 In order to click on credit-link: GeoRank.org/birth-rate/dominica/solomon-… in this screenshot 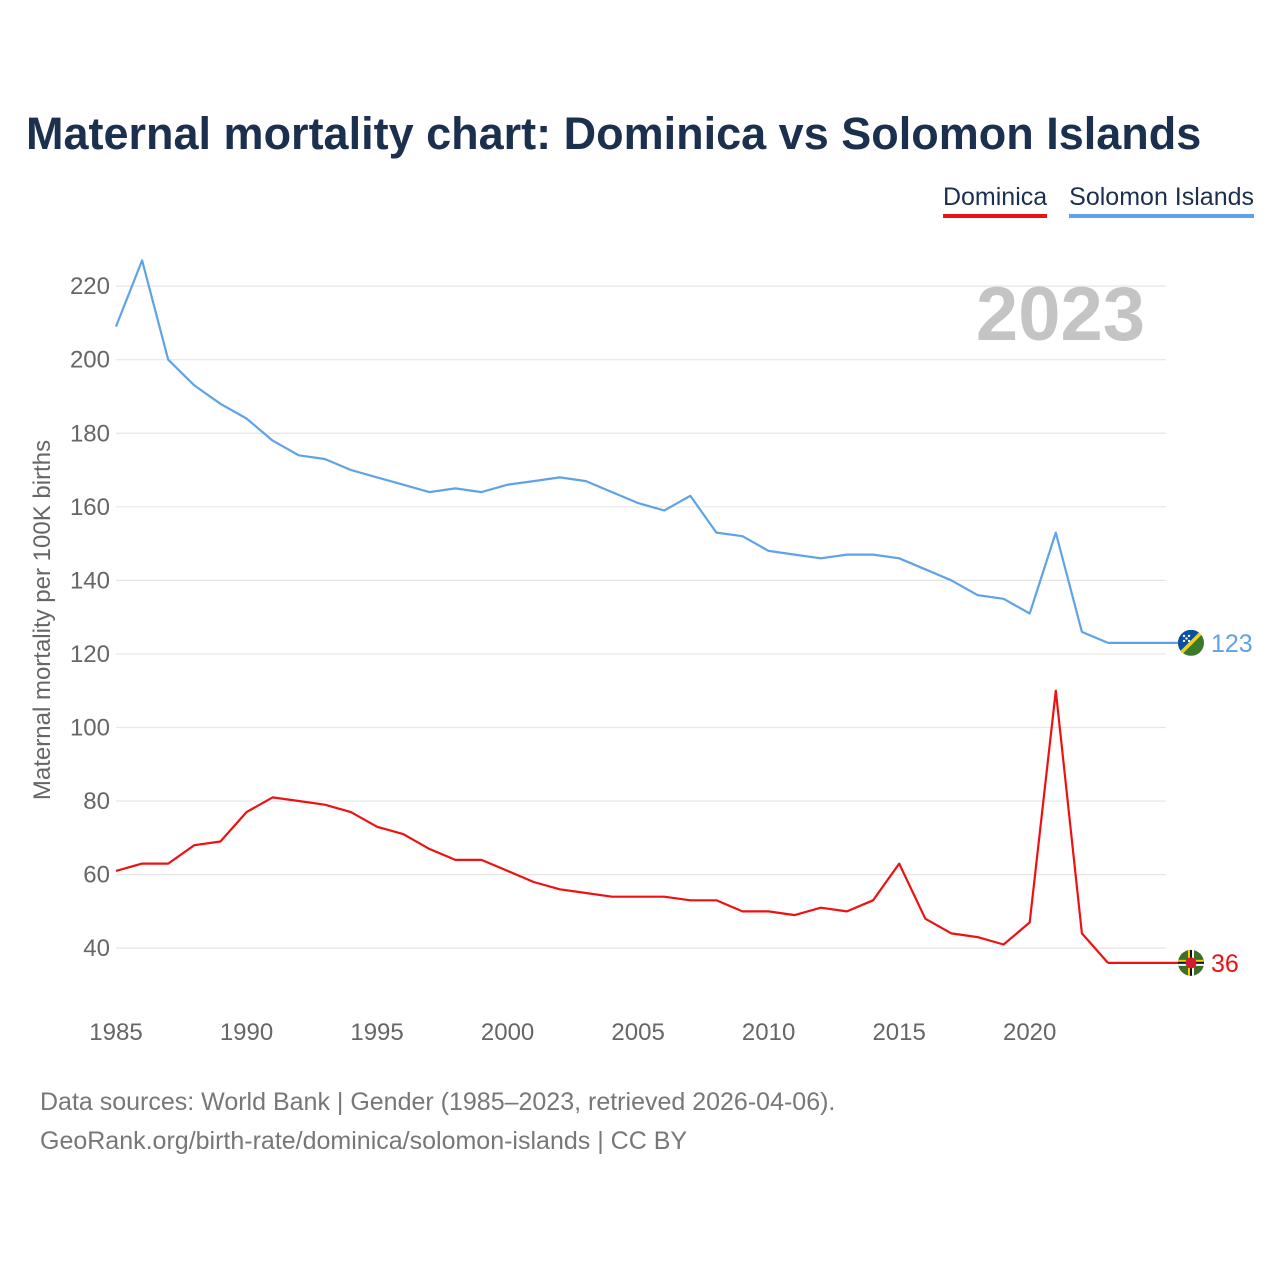, I will do `click(364, 1141)`.